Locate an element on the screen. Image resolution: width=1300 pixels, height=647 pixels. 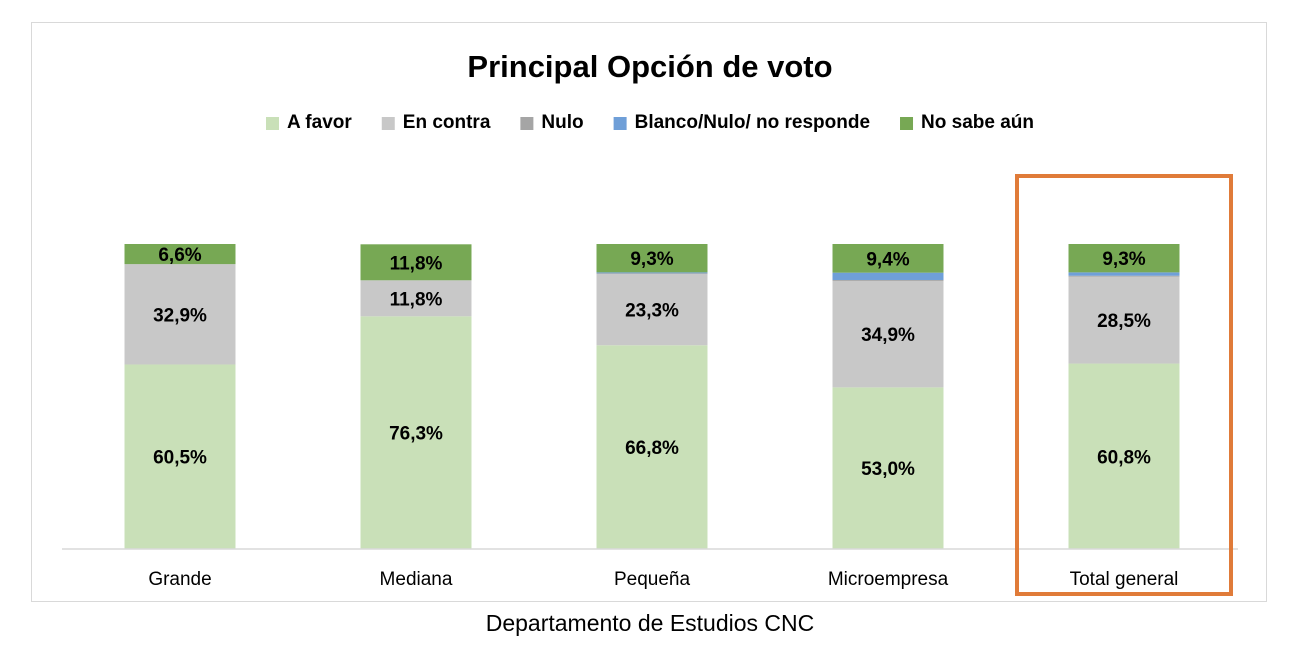
data-label-a-favor-grande: 60,5% is located at coordinates (180, 458).